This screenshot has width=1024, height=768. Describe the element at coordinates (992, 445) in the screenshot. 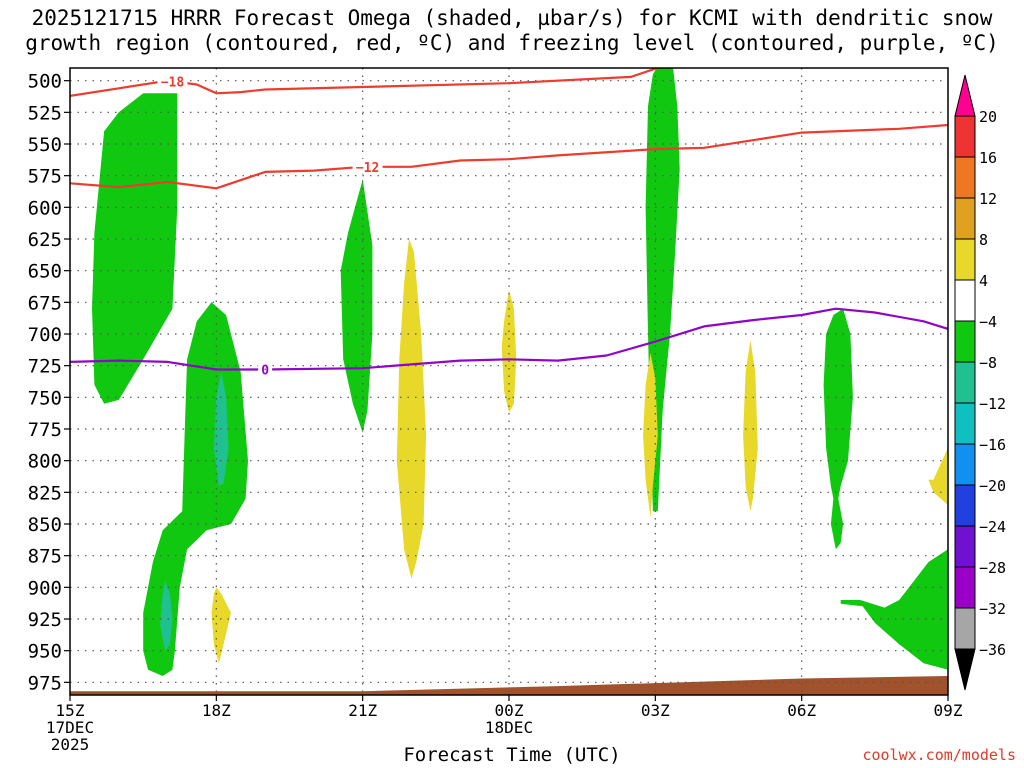

I see `colorbar-label-8: −16` at that location.